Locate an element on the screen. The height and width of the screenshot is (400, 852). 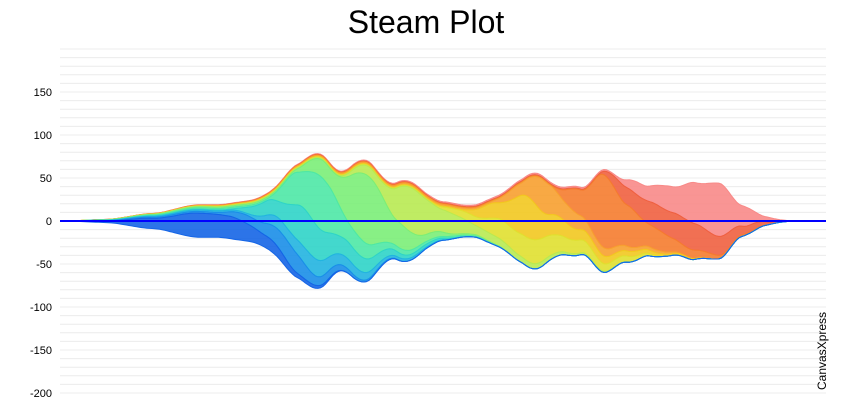
chart-title: Steam Plot is located at coordinates (426, 22).